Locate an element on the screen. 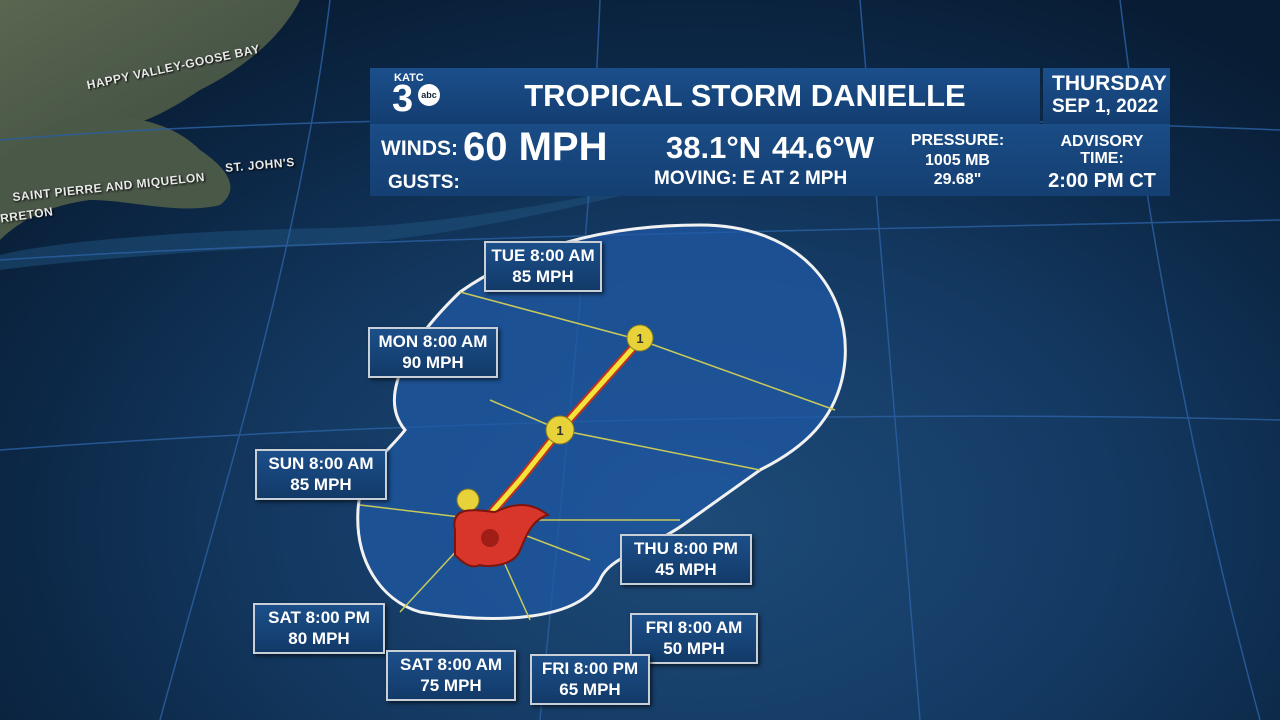  forecast-label: SAT 8:00 PM 80 MPH is located at coordinates (319, 628).